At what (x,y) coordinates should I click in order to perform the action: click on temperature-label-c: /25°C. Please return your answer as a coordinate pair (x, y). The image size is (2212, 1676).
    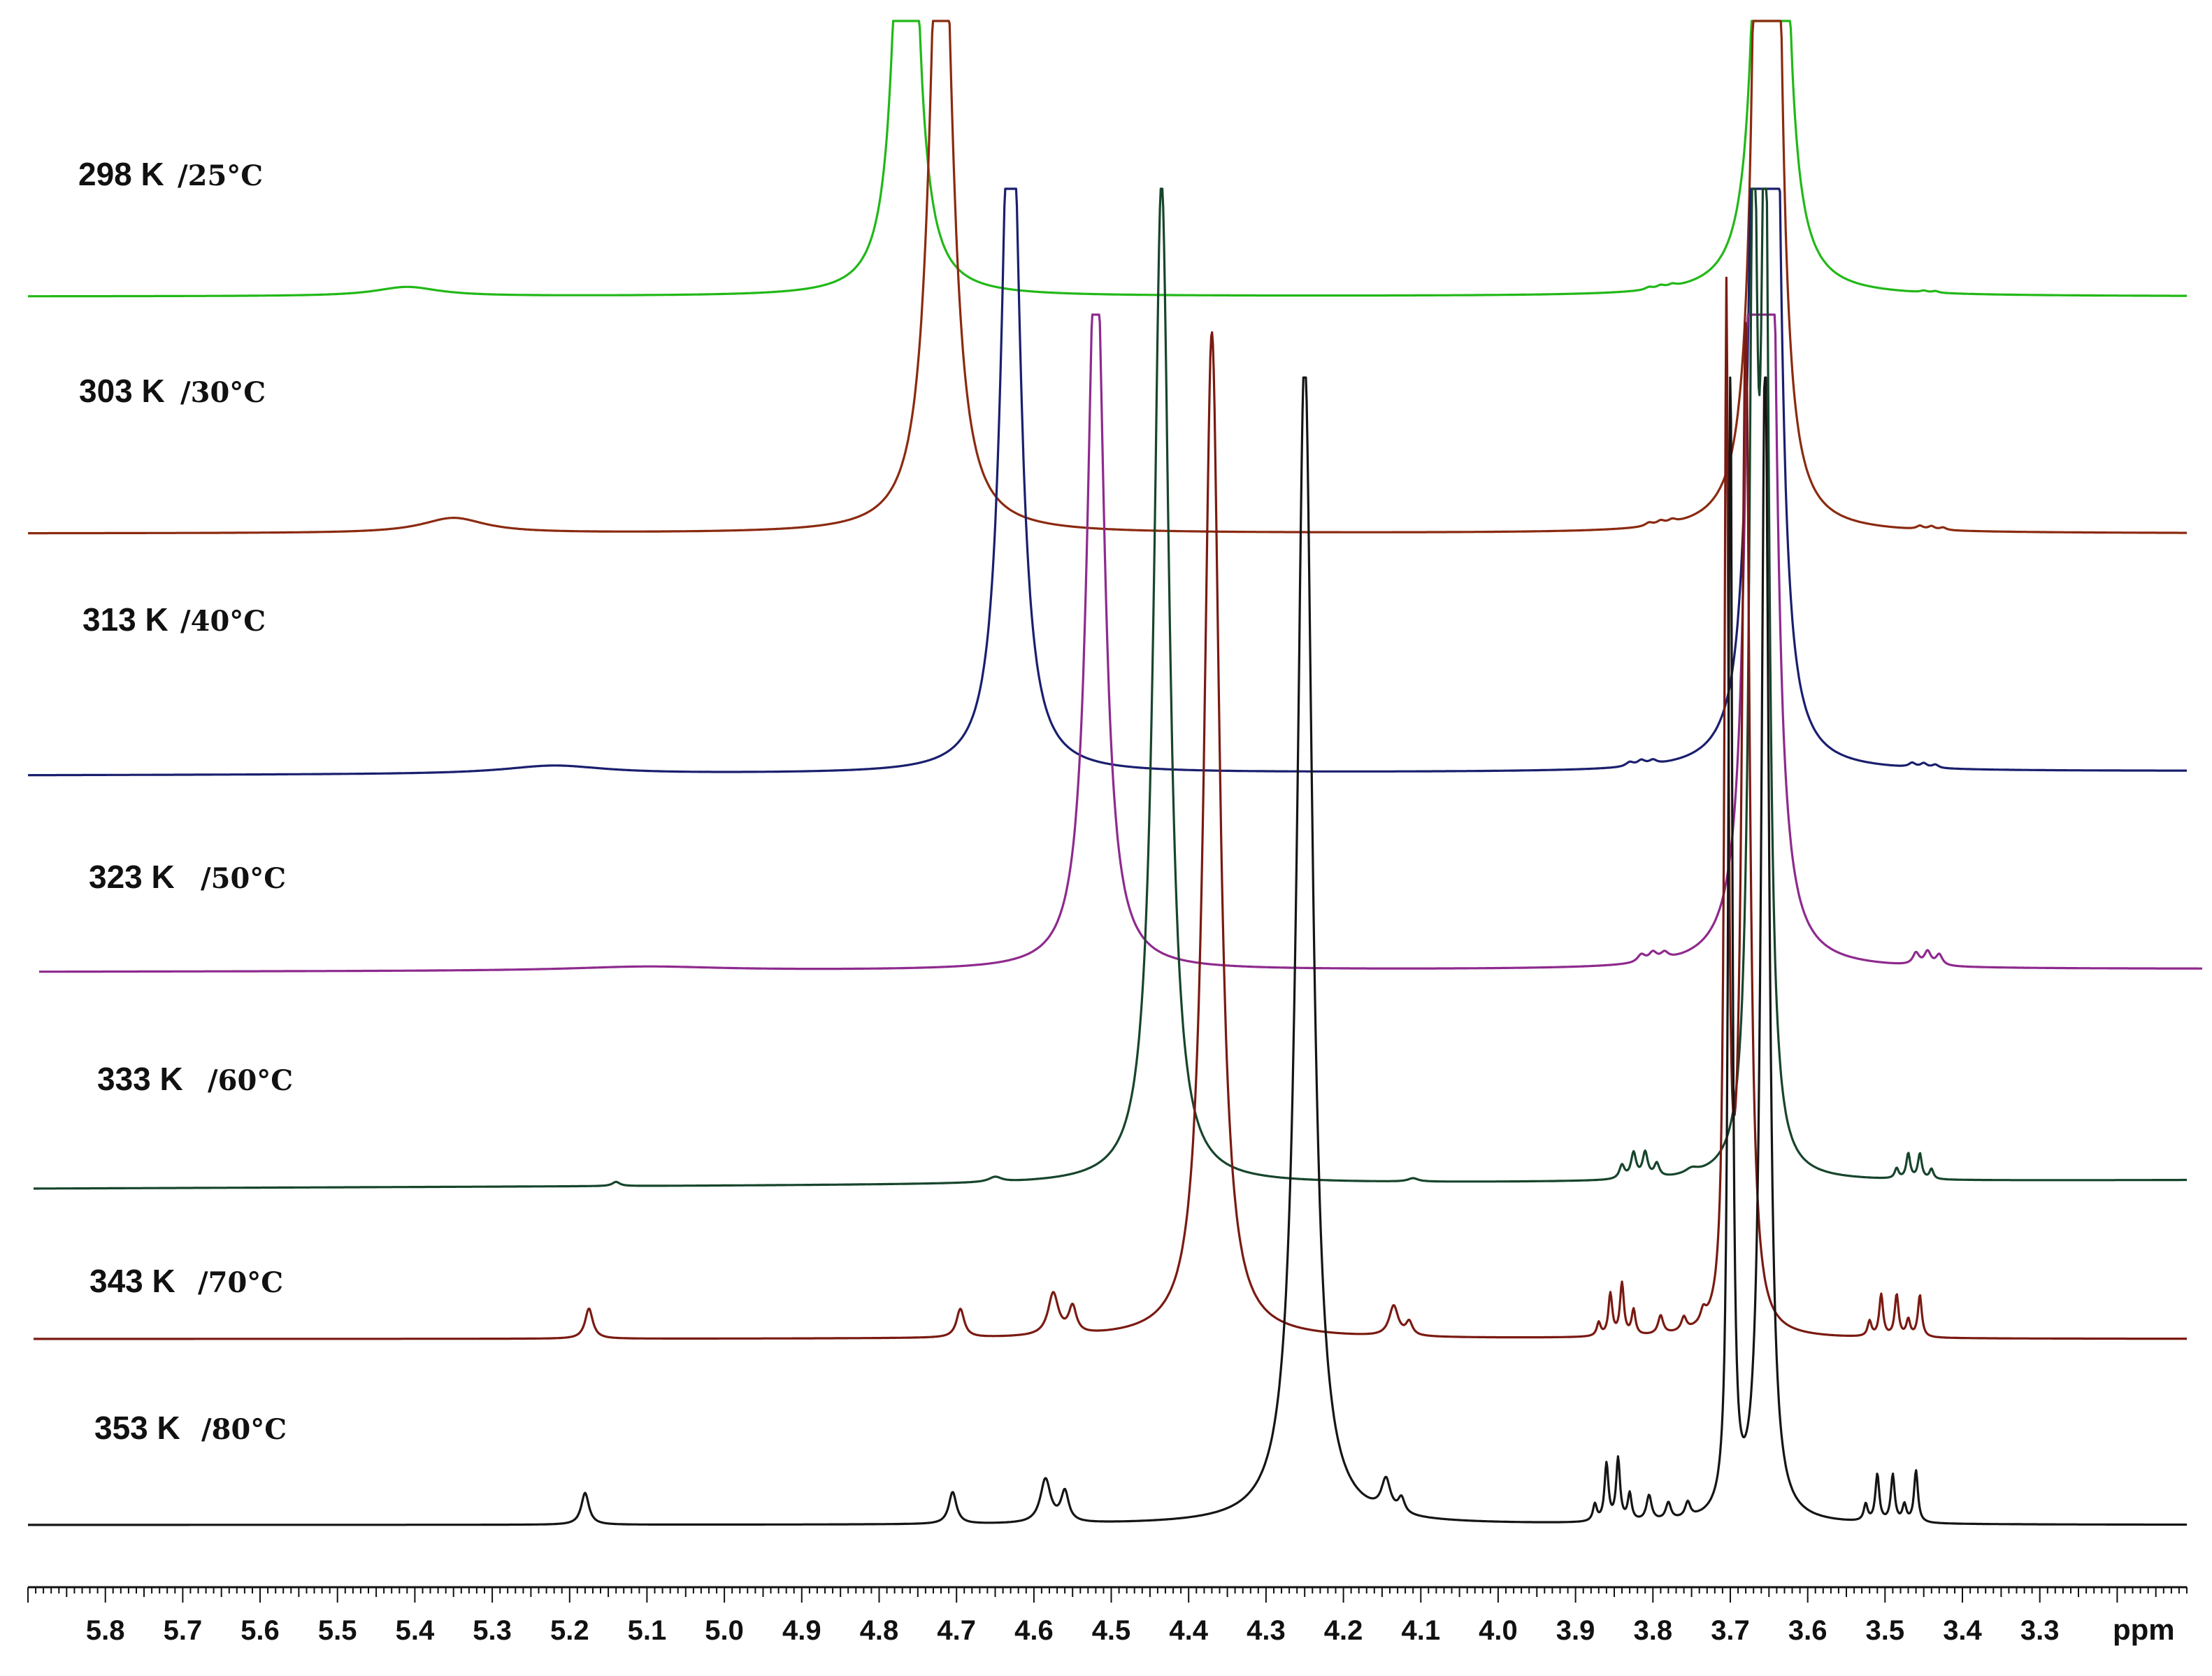
    Looking at the image, I should click on (220, 175).